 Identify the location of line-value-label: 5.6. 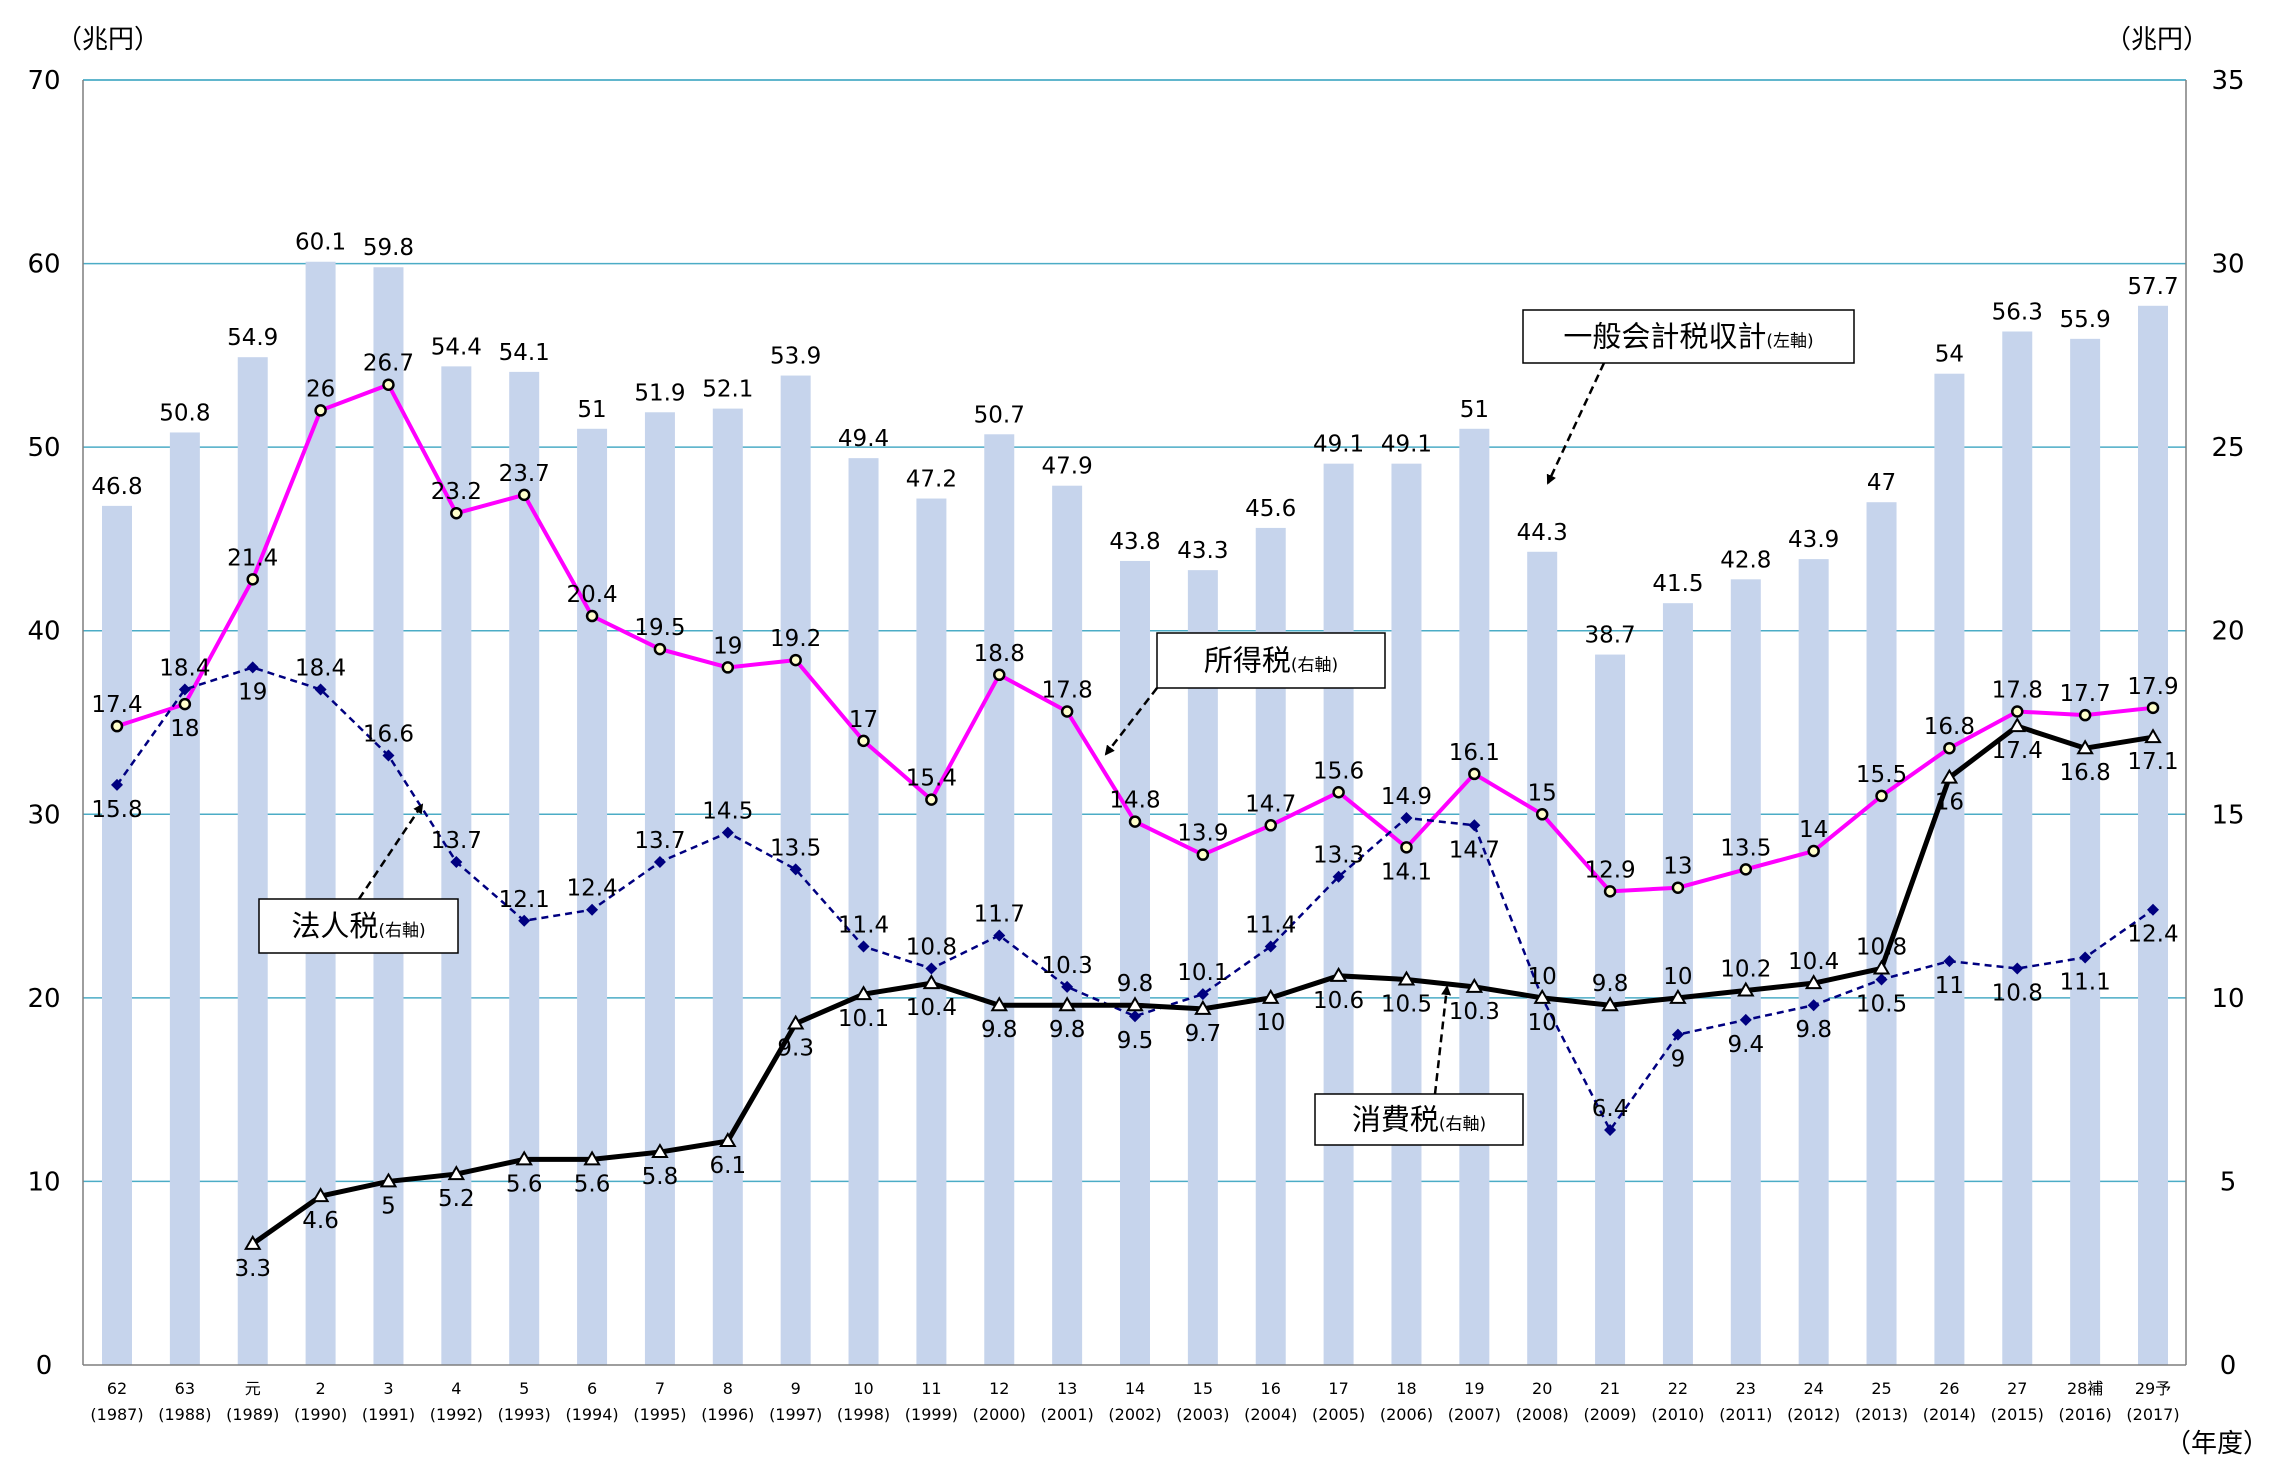
(592, 1184).